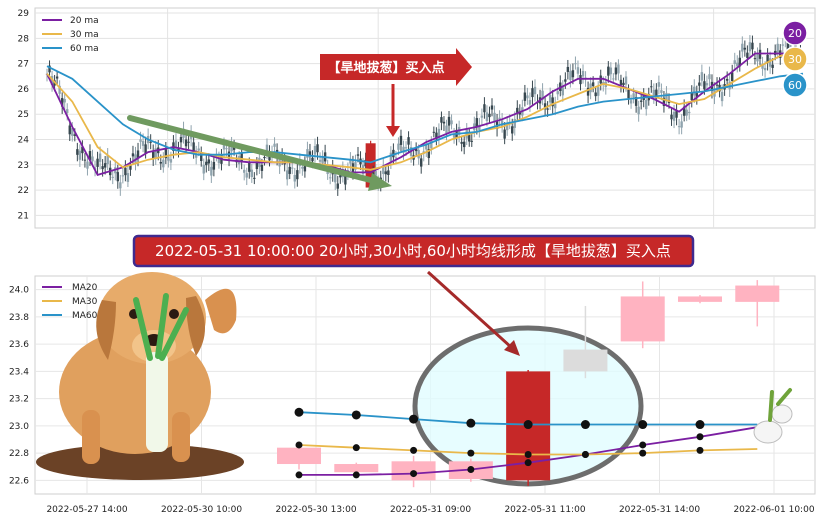  I want to click on dog-ear, so click(195, 326).